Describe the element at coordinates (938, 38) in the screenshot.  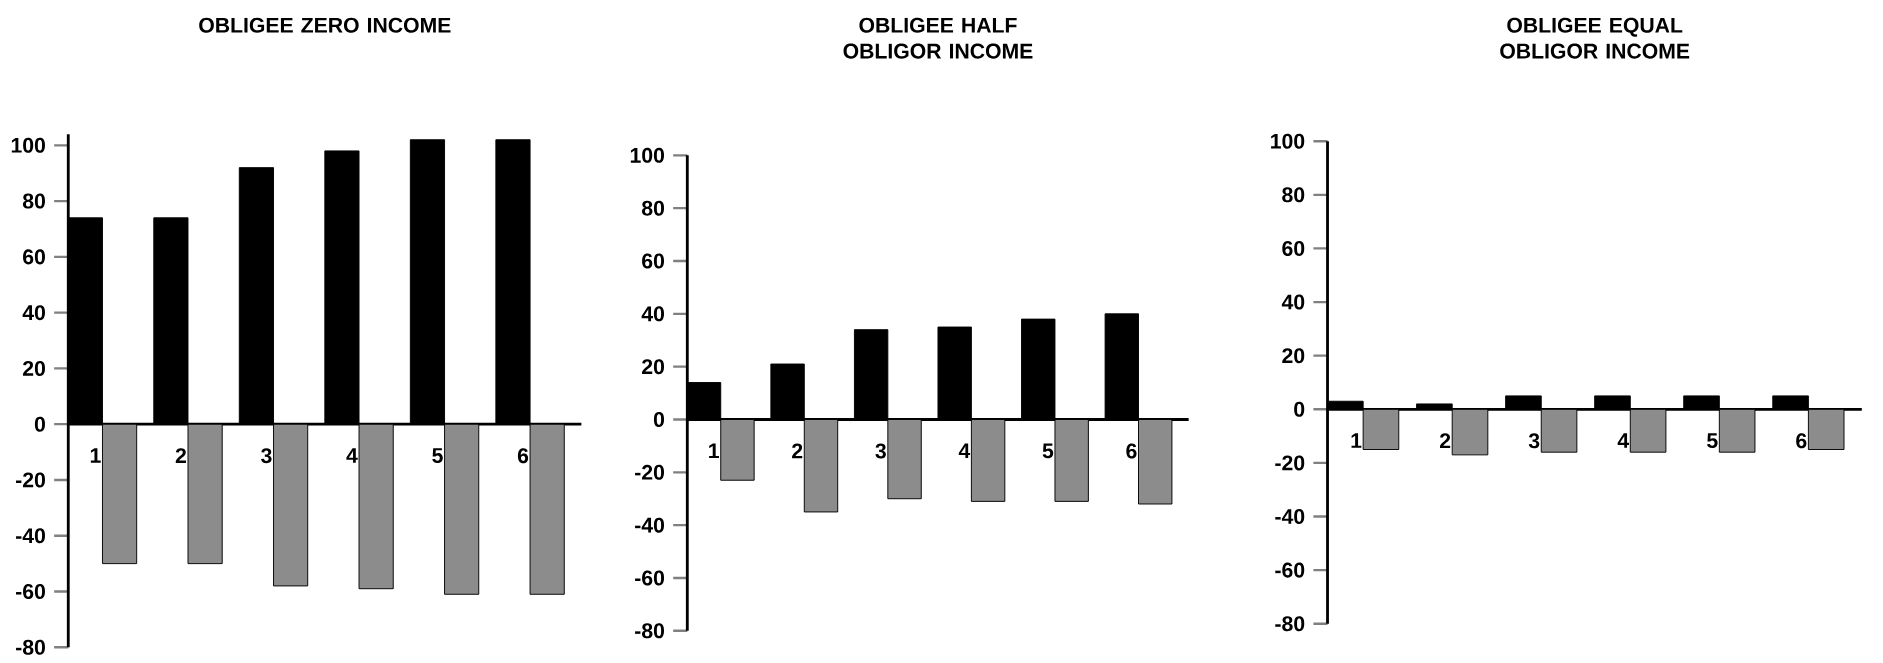
I see `chart-title: OBLIGEE HALF OBLIGOR INCOME` at that location.